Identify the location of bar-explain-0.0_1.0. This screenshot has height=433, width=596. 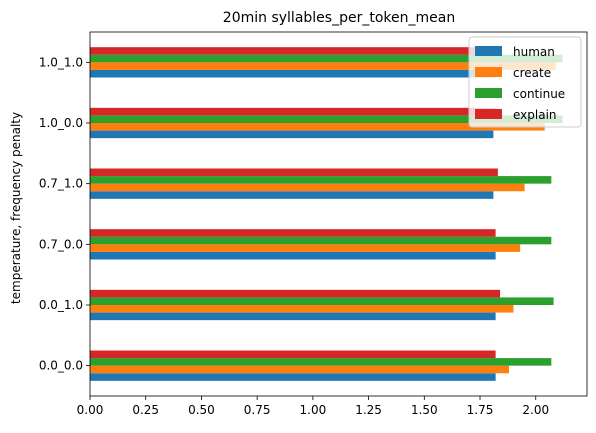
(295, 293).